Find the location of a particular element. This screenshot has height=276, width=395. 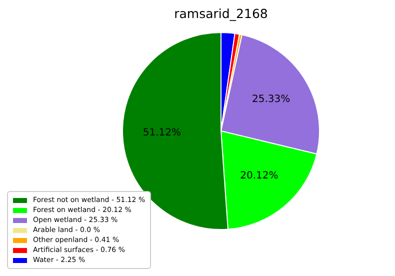

data-label: 51.12% is located at coordinates (162, 133).